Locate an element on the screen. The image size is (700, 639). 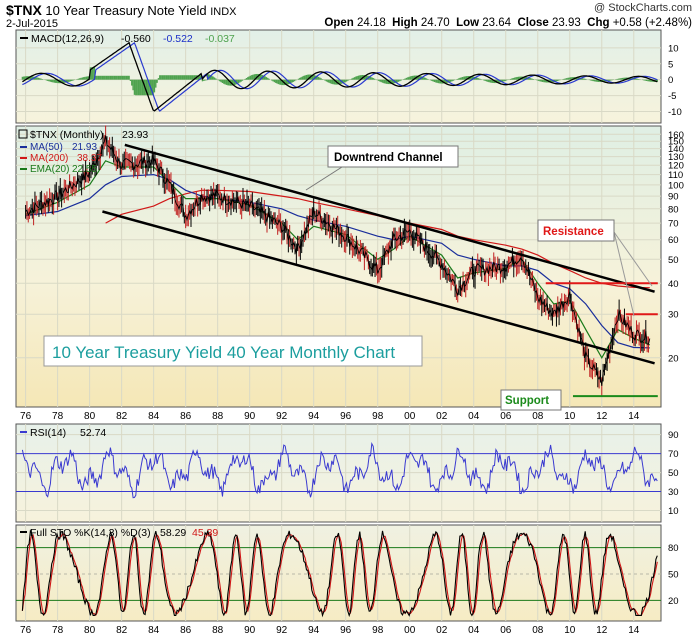
low-label: Low is located at coordinates (468, 23).